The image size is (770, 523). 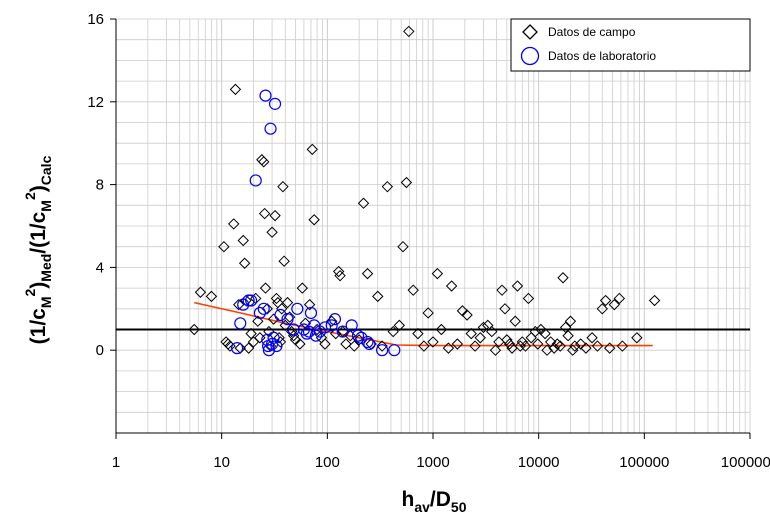 I want to click on x-tick-label: 10, so click(x=221, y=462).